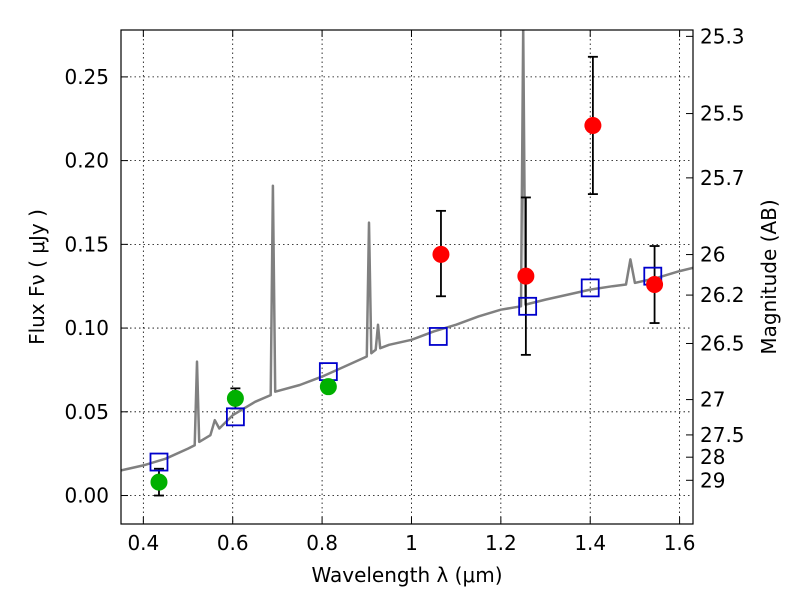  I want to click on x-tick-label: 1, so click(411, 543).